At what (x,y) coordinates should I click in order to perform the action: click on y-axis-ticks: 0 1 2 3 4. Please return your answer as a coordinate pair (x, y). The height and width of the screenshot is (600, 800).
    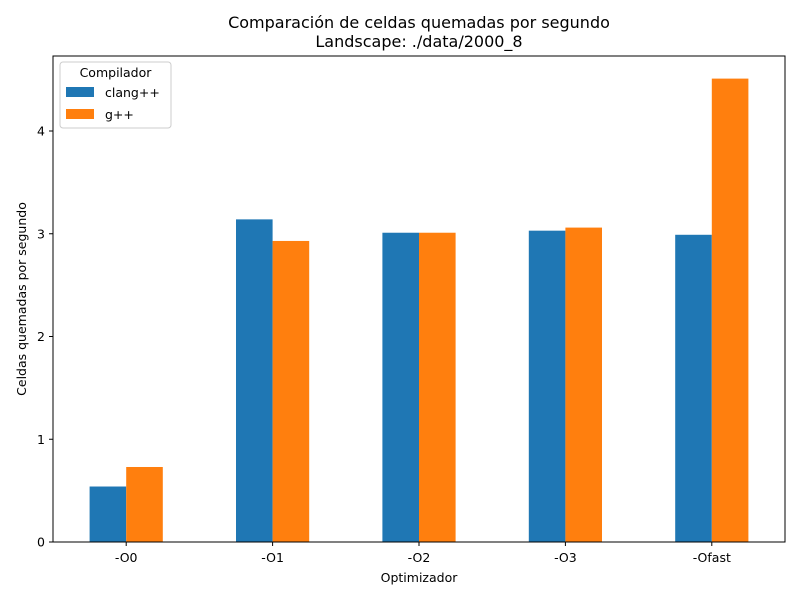
    Looking at the image, I should click on (45, 337).